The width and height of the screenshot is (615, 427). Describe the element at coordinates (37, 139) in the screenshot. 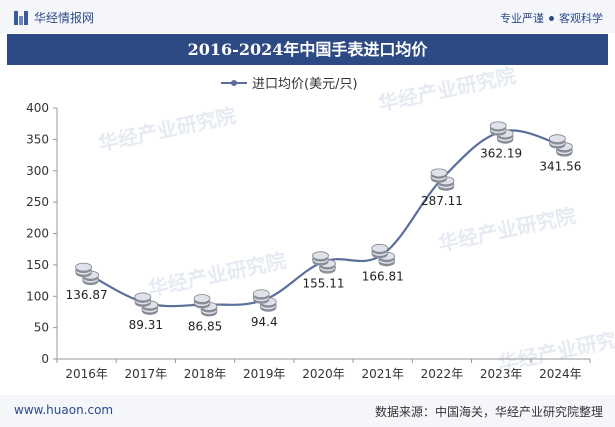

I see `y-tick-label: 350` at that location.